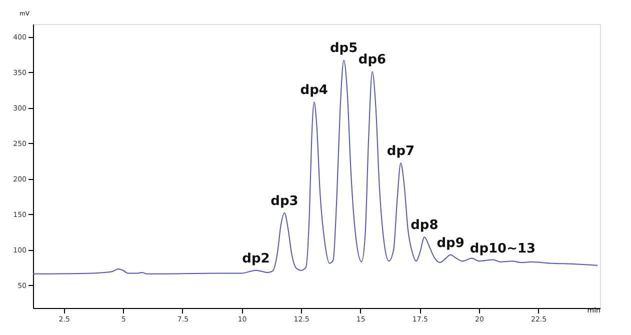 Image resolution: width=631 pixels, height=335 pixels. I want to click on annotation: dp7, so click(400, 152).